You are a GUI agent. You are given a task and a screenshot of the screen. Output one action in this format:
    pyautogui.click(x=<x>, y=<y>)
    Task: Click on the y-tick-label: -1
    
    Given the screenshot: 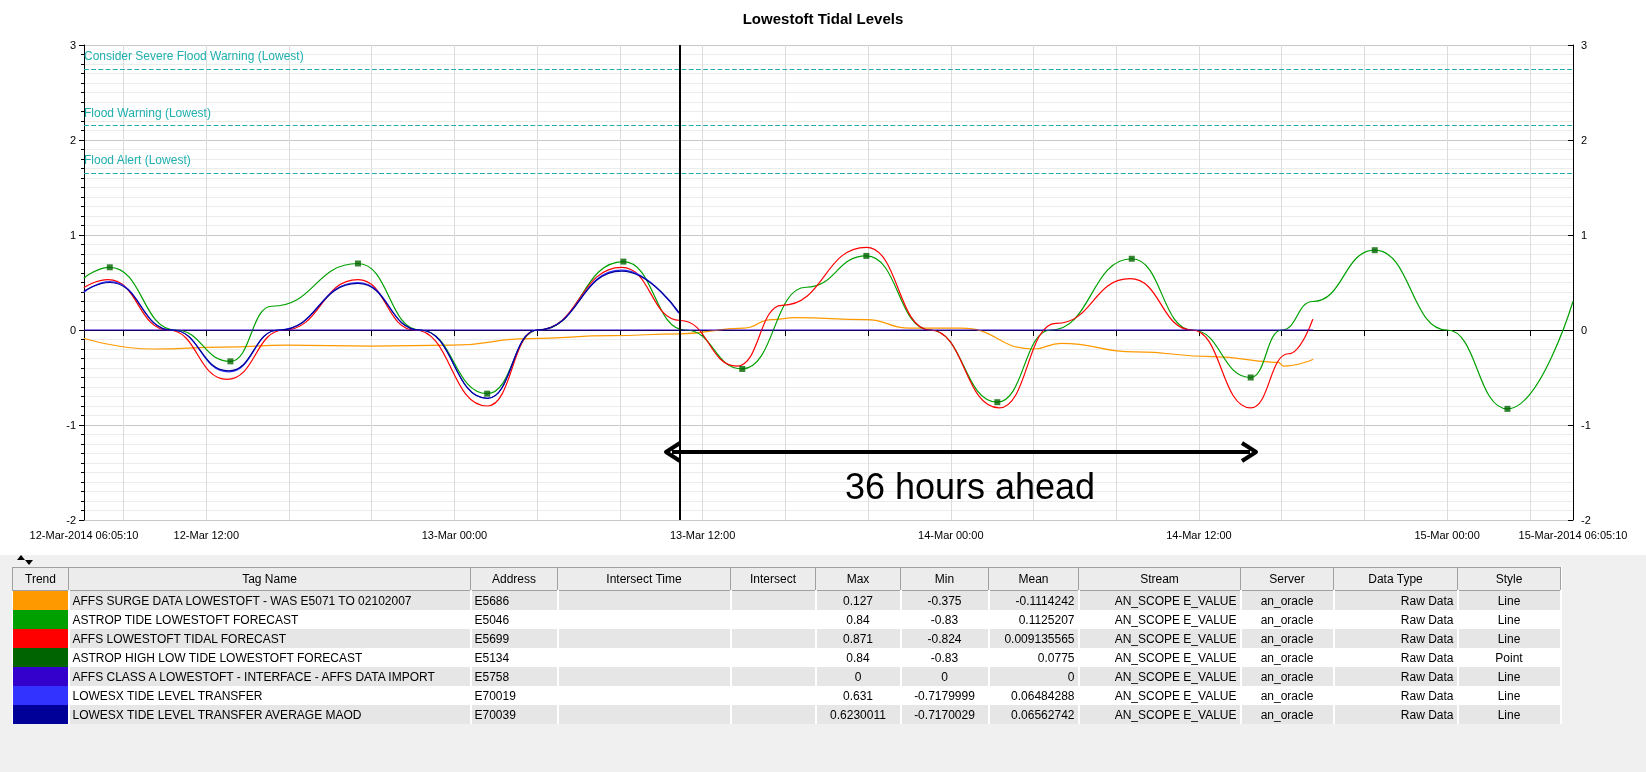 What is the action you would take?
    pyautogui.click(x=71, y=425)
    